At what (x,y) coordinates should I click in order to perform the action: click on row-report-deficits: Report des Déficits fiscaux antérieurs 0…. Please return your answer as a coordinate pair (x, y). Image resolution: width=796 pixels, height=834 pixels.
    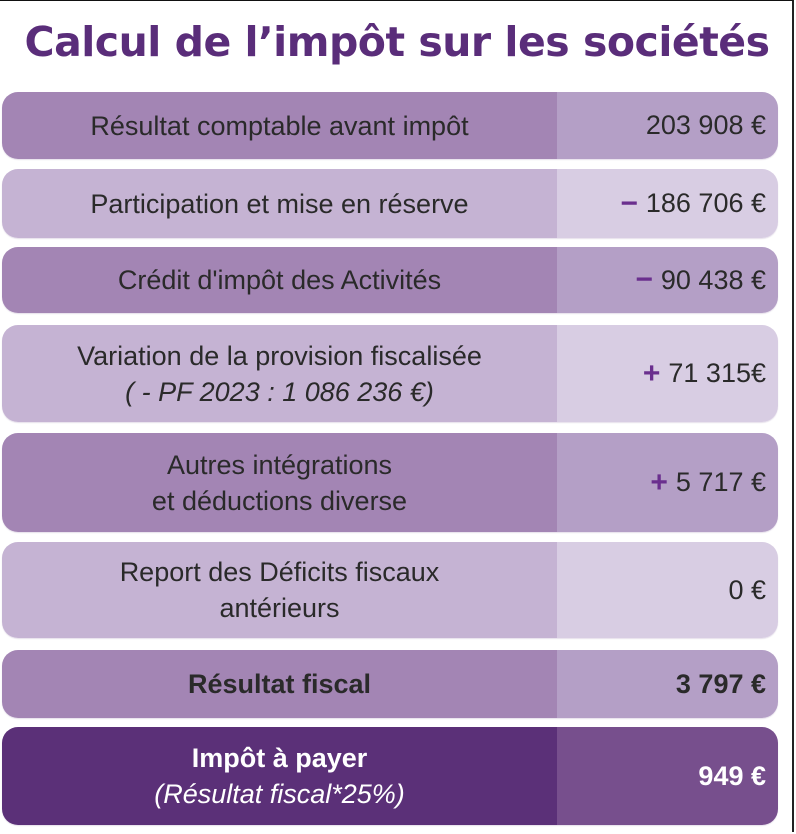
    Looking at the image, I should click on (390, 590).